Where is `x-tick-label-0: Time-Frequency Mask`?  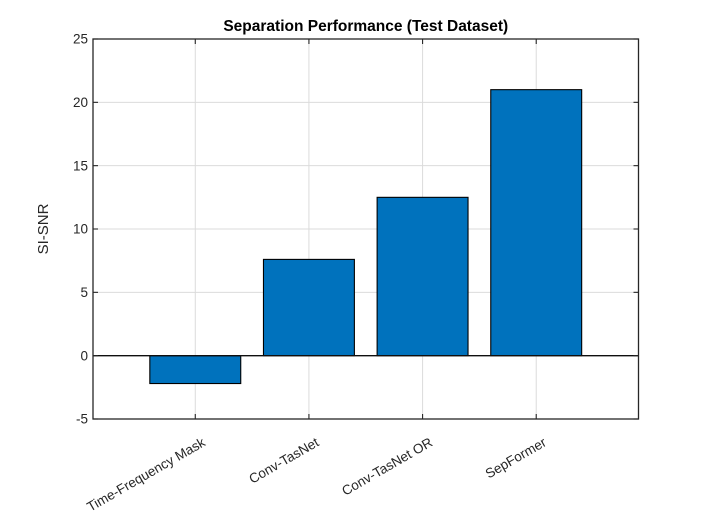
x-tick-label-0: Time-Frequency Mask is located at coordinates (146, 474).